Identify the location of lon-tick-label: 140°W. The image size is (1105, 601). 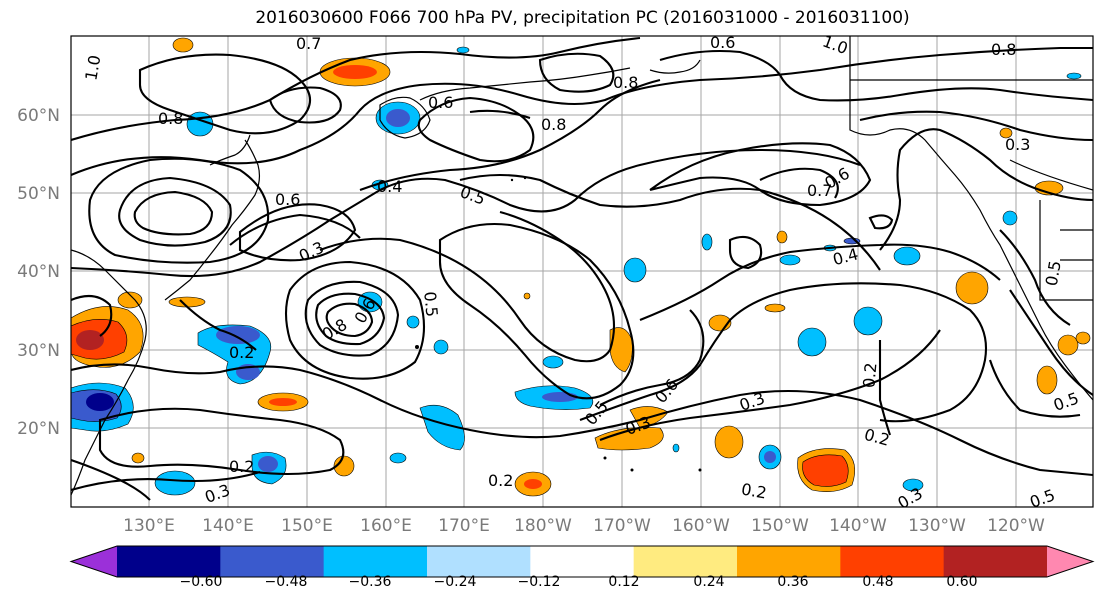
(858, 526).